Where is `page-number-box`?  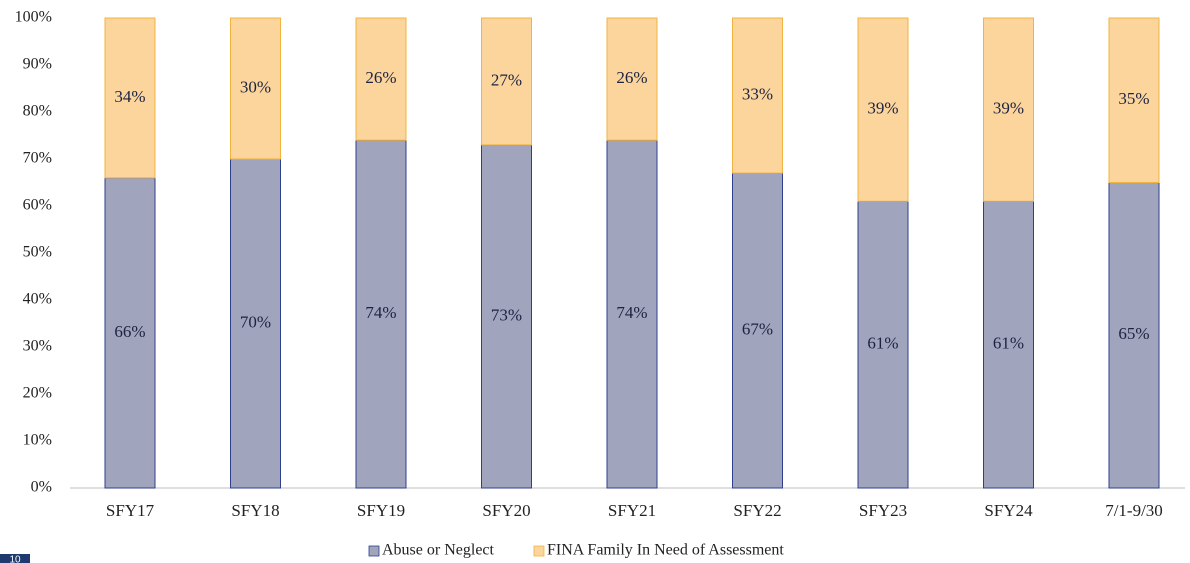 page-number-box is located at coordinates (15, 558).